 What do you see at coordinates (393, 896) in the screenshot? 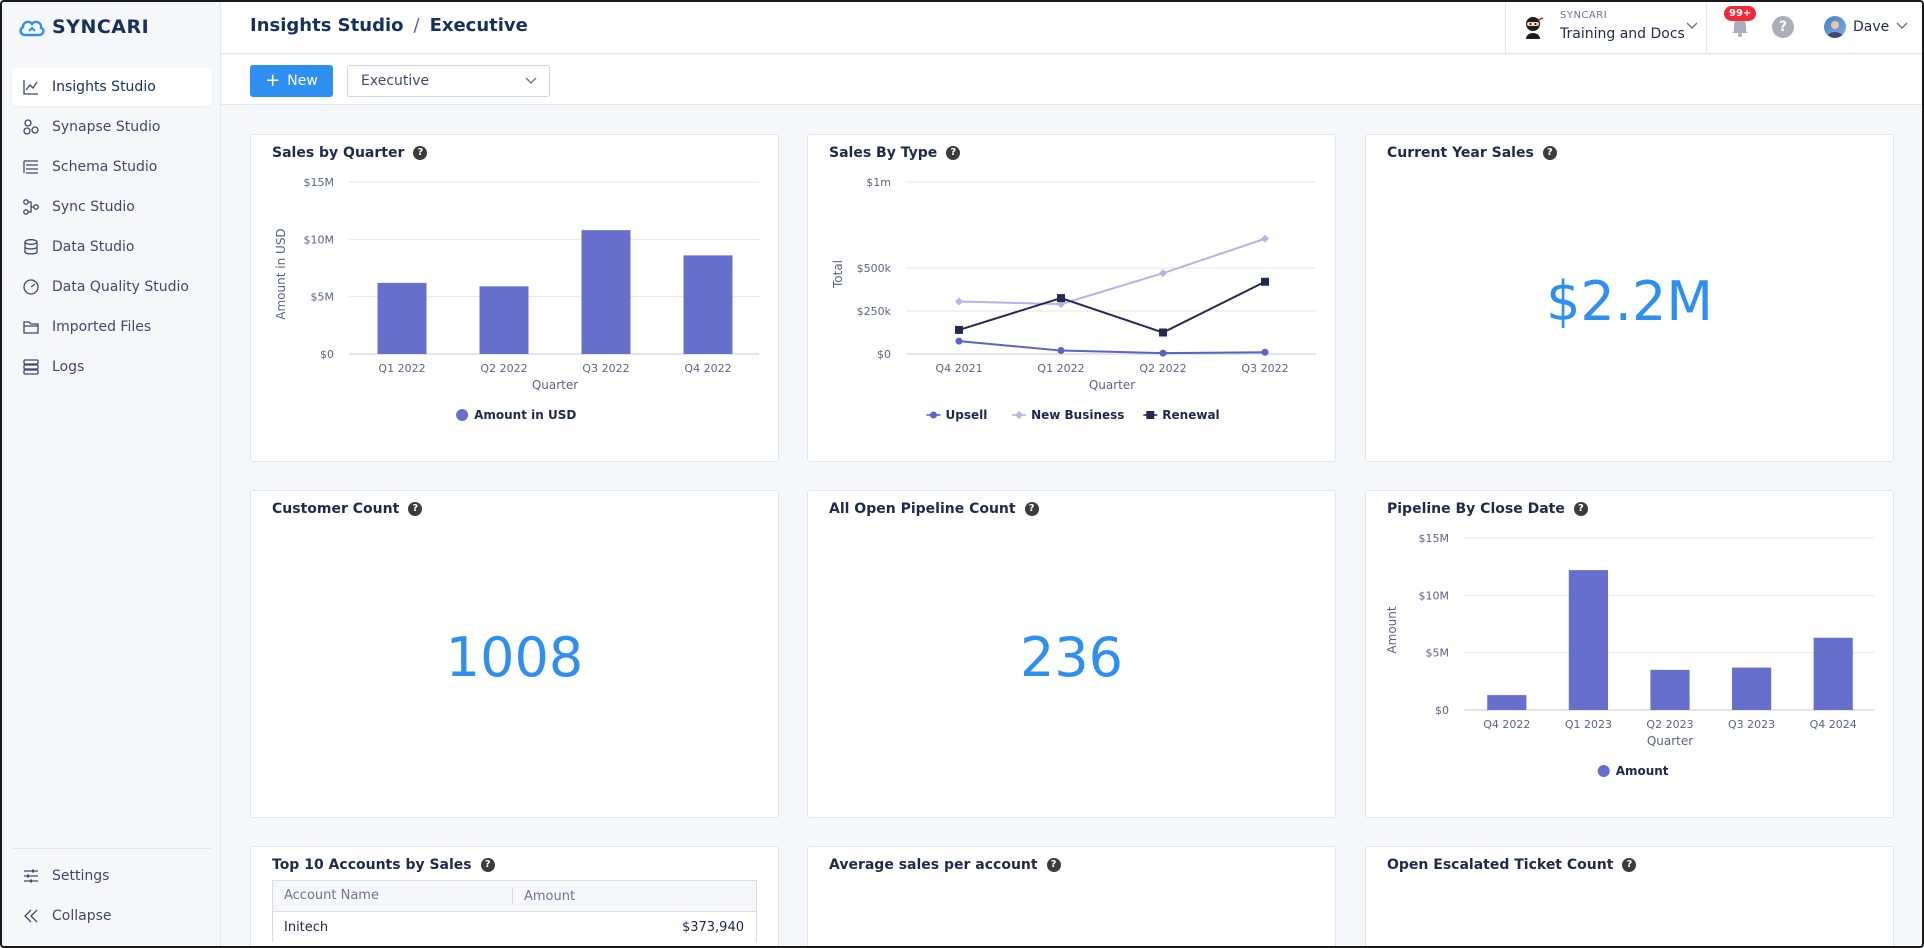
I see `column-account-name: Account Name` at bounding box center [393, 896].